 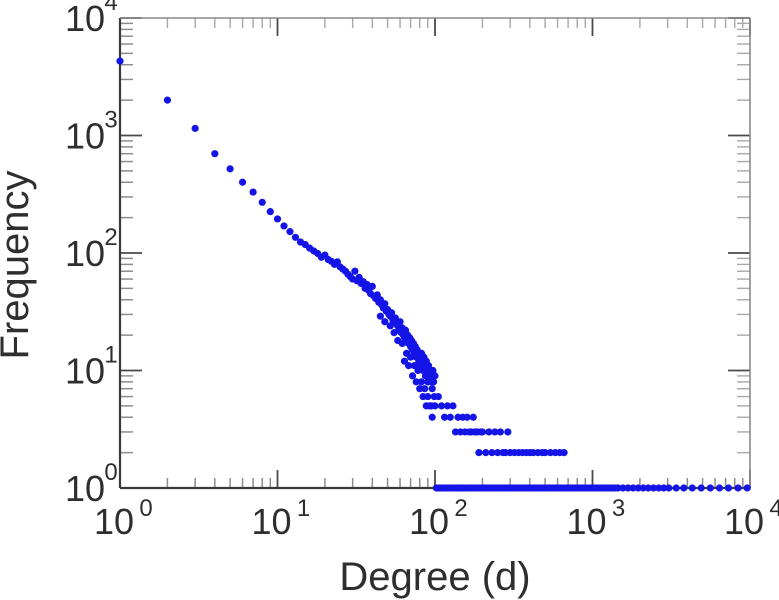 What do you see at coordinates (774, 508) in the screenshot?
I see `x-tick-label-exponent: 4` at bounding box center [774, 508].